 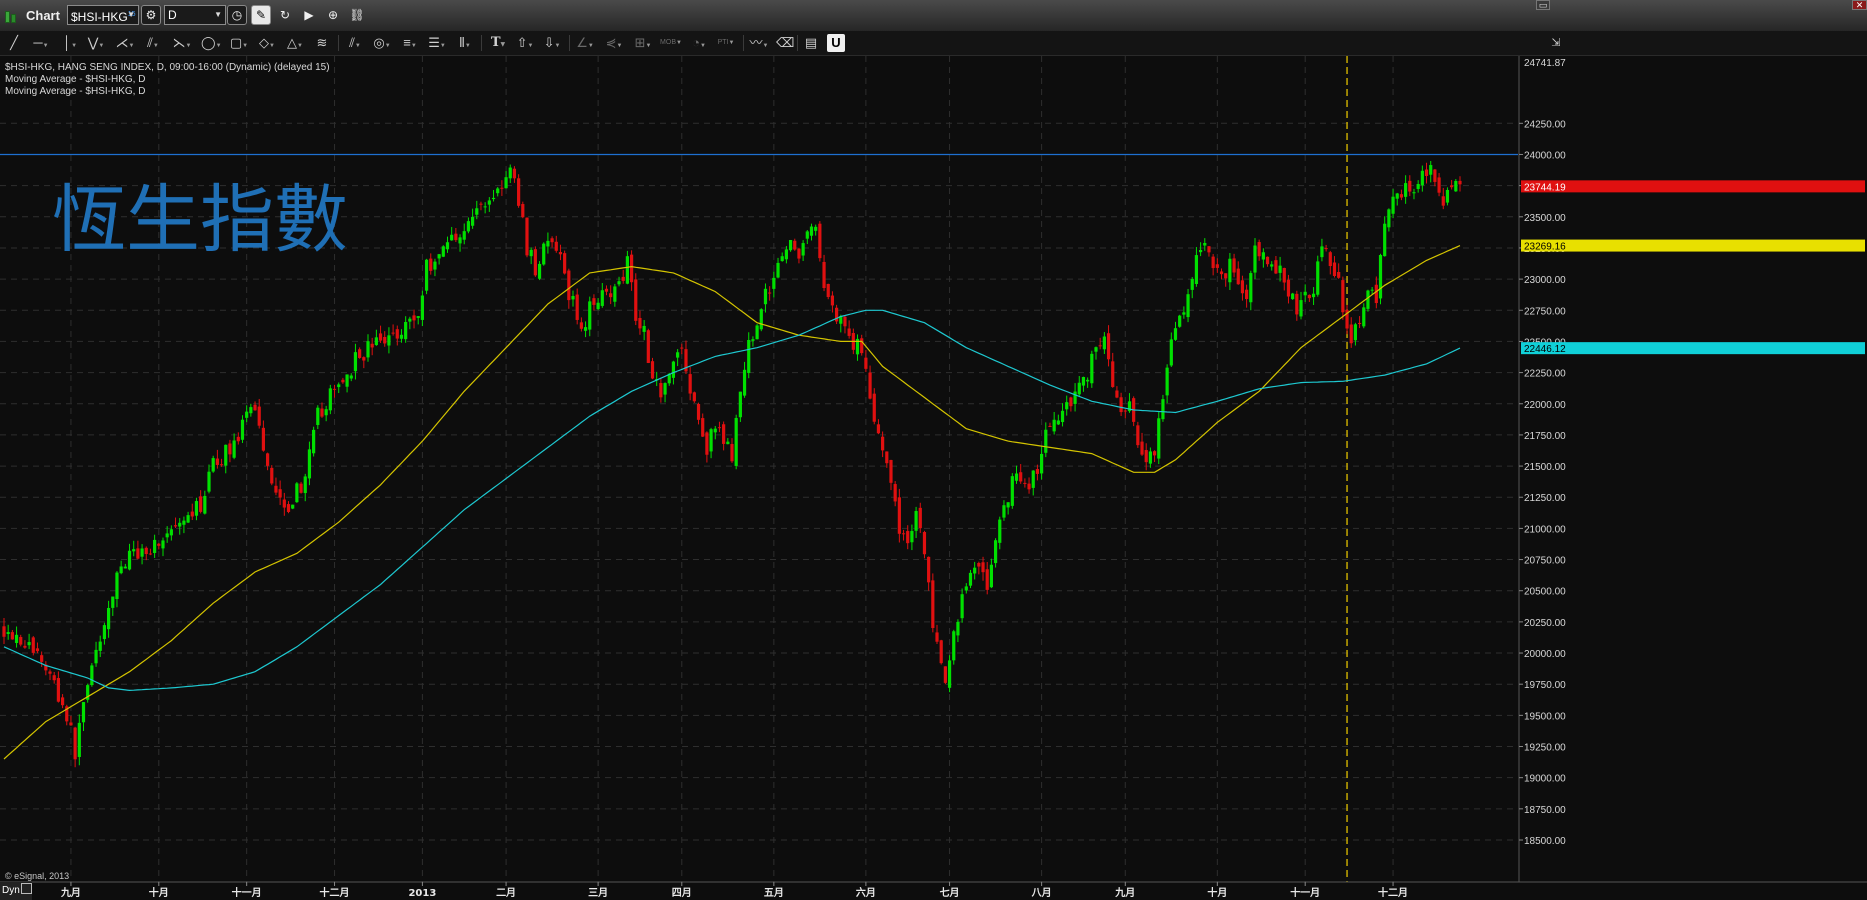 I want to click on arrow-down-tool-icon: ⇩▼, so click(x=552, y=42).